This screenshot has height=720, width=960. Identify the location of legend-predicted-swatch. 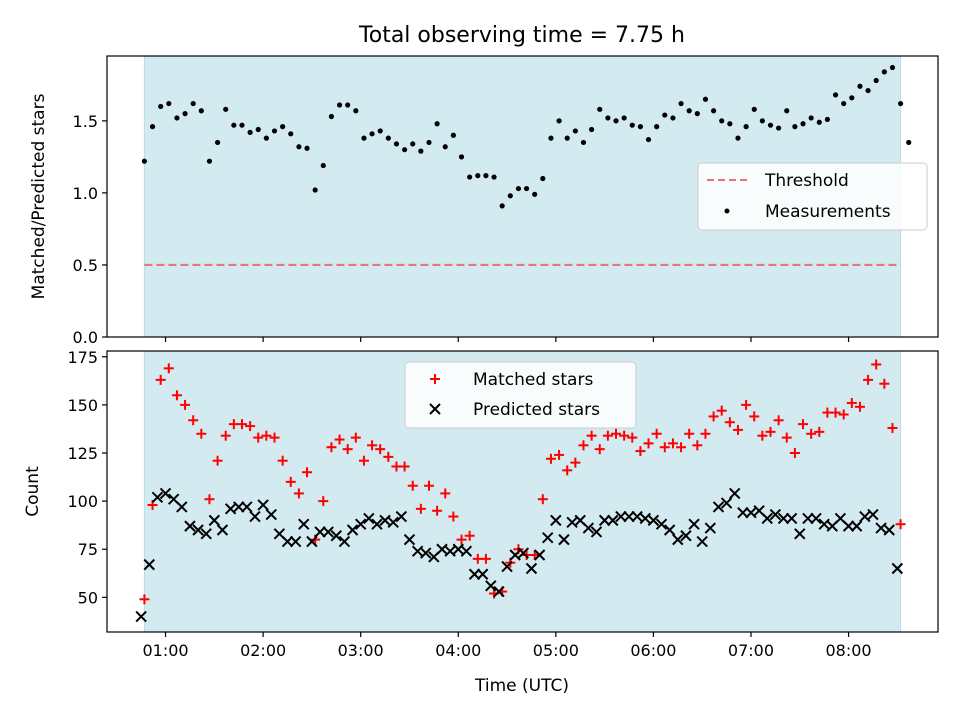
(435, 409).